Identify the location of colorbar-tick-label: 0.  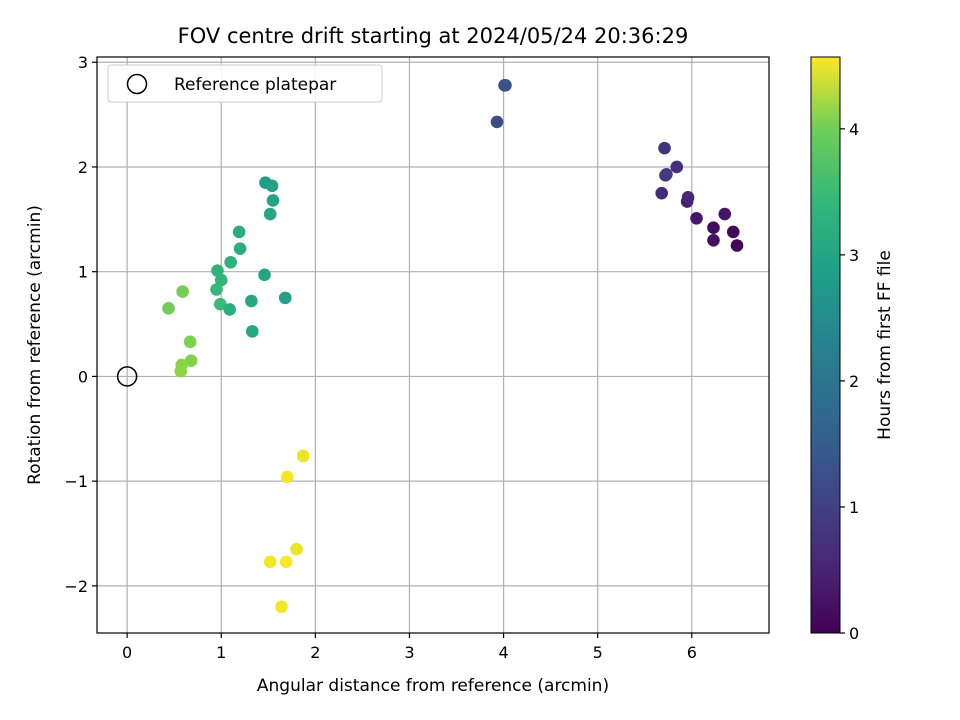
(854, 633).